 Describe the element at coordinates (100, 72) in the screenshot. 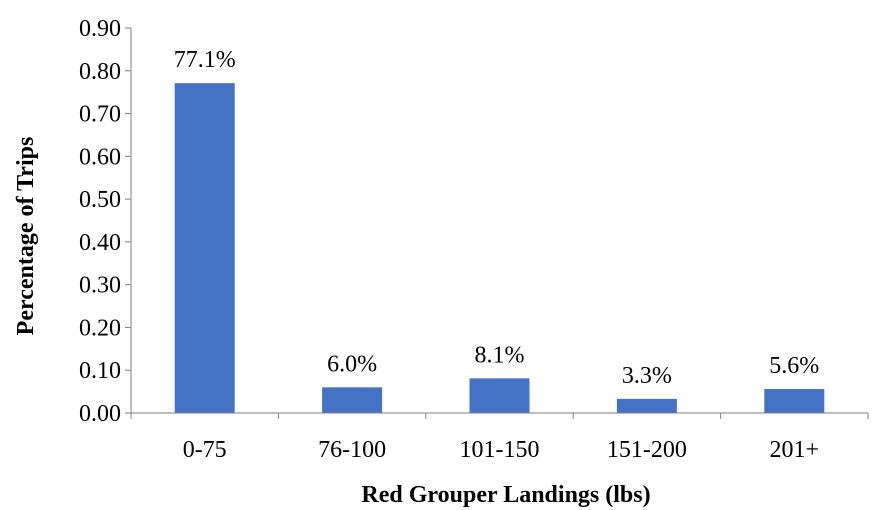

I see `y-tick-label: 0.80` at that location.